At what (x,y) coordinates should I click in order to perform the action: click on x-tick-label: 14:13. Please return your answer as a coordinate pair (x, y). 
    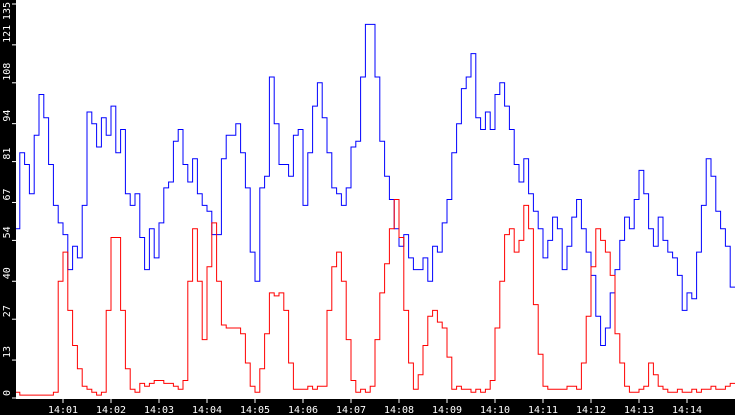
    Looking at the image, I should click on (639, 410).